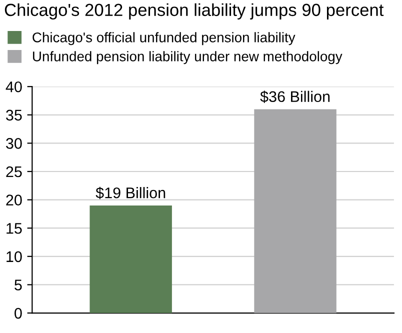  What do you see at coordinates (187, 57) in the screenshot?
I see `legend-label: Unfunded pension liability under new methodology` at bounding box center [187, 57].